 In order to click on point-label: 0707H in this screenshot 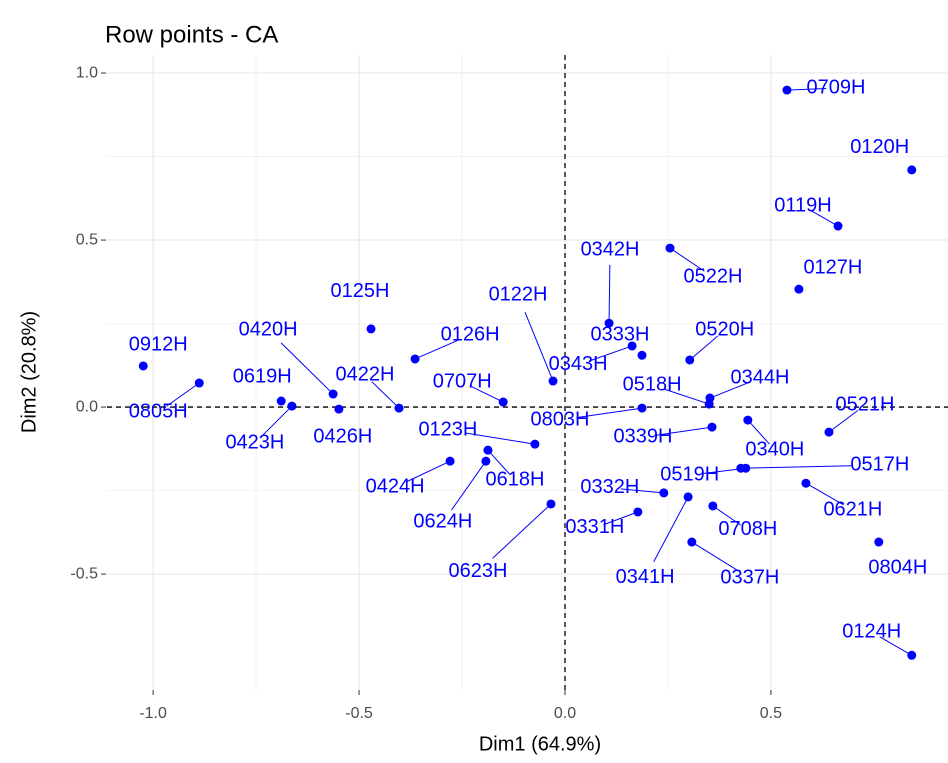, I will do `click(462, 381)`.